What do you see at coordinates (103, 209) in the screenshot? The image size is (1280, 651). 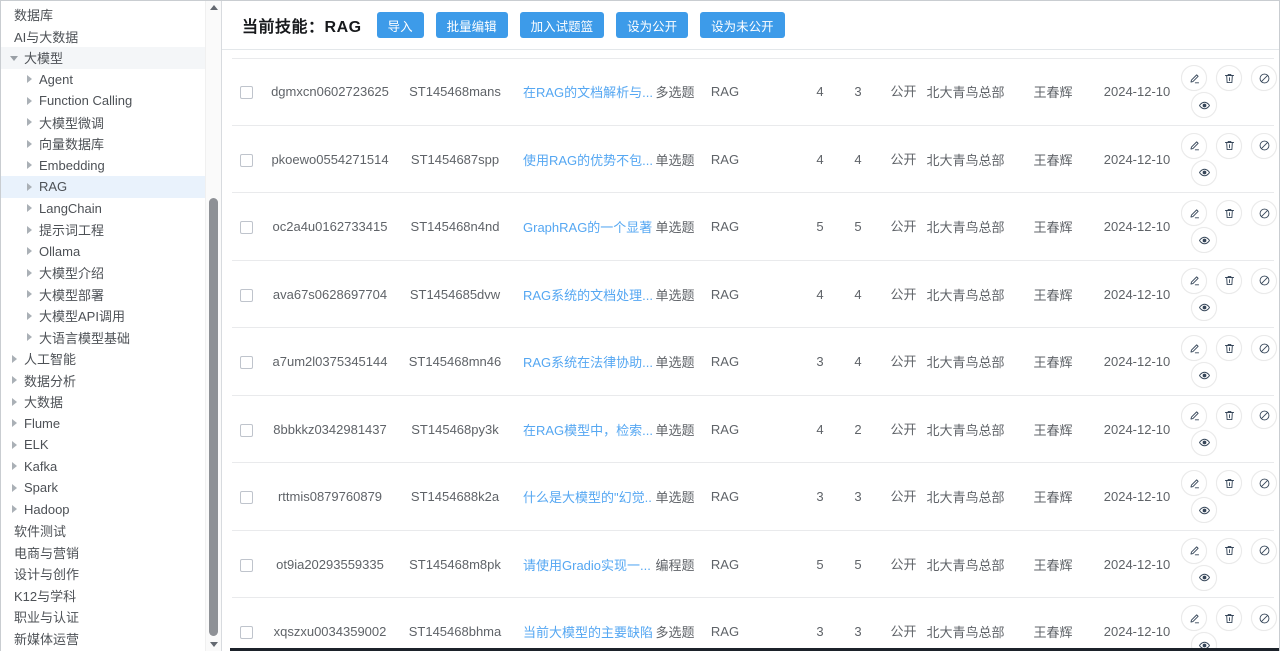 I see `sidebar-item-langchain: LangChain` at bounding box center [103, 209].